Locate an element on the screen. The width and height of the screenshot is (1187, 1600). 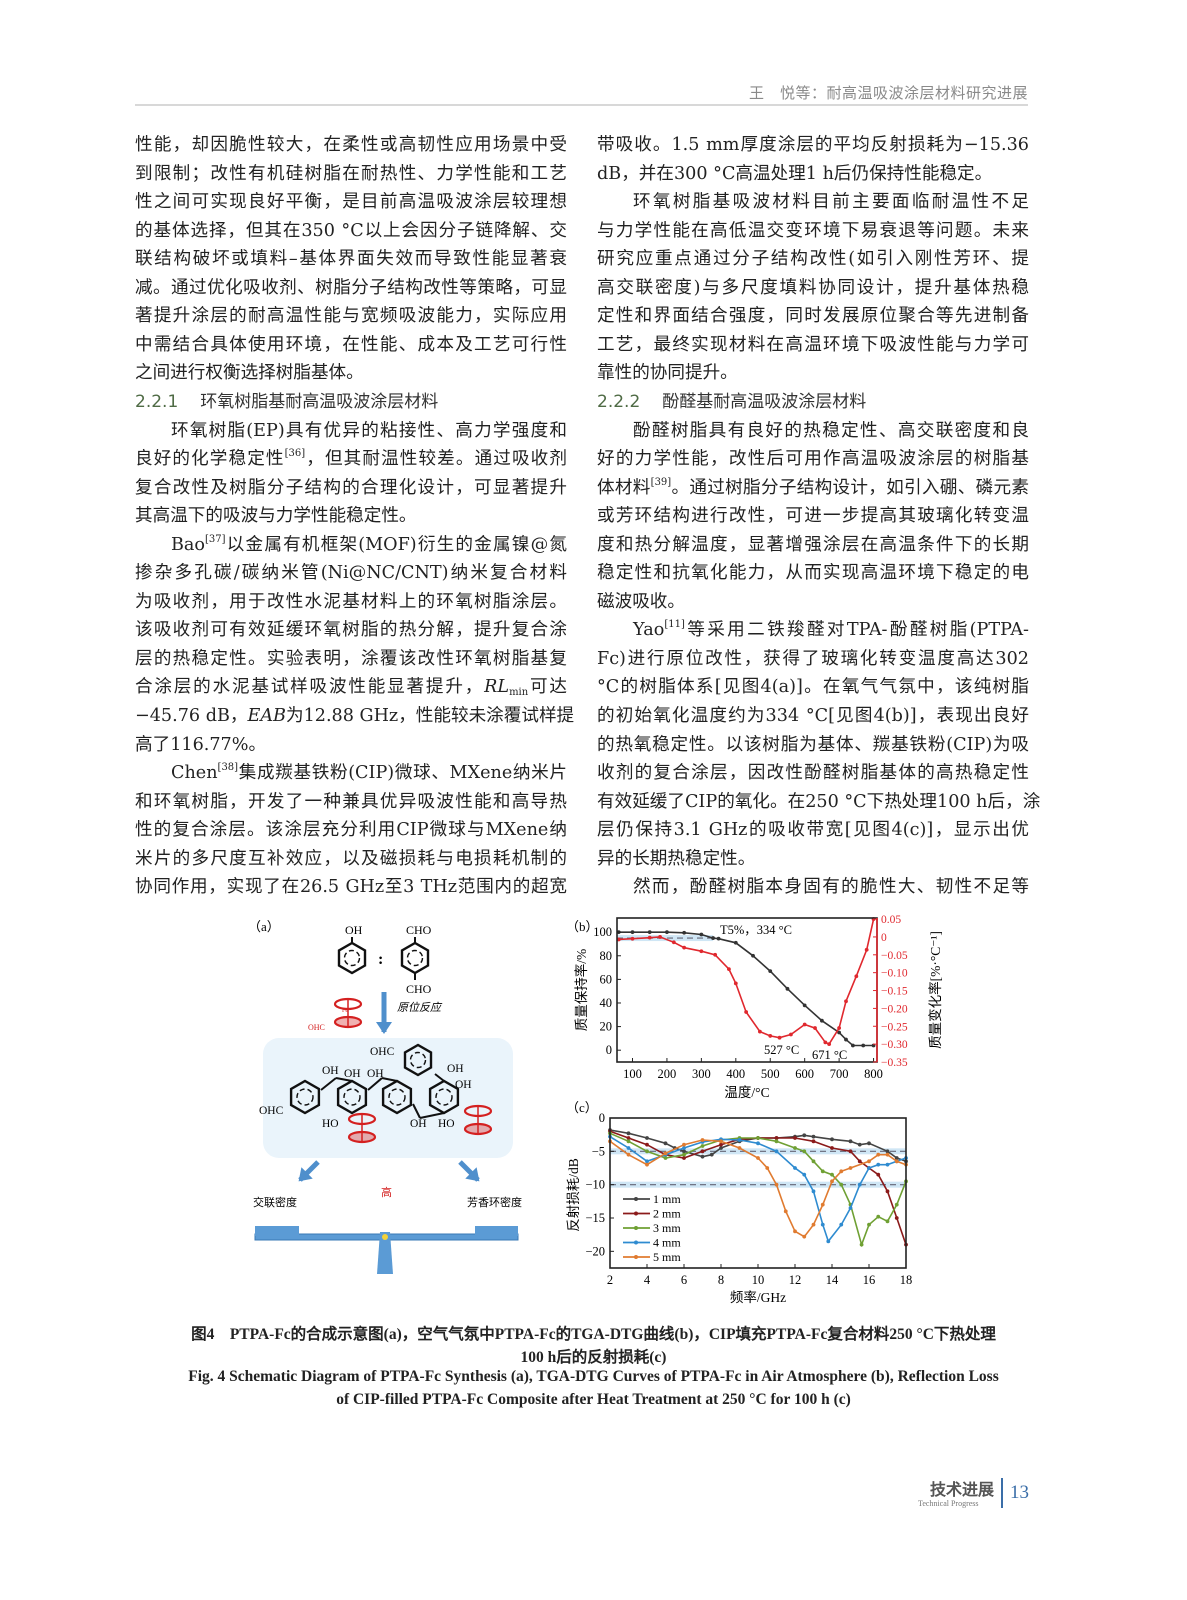
text-segment: 有效延缓了CIP的氧化。在250 °C下热处理100 h后，涂 is located at coordinates (819, 801).